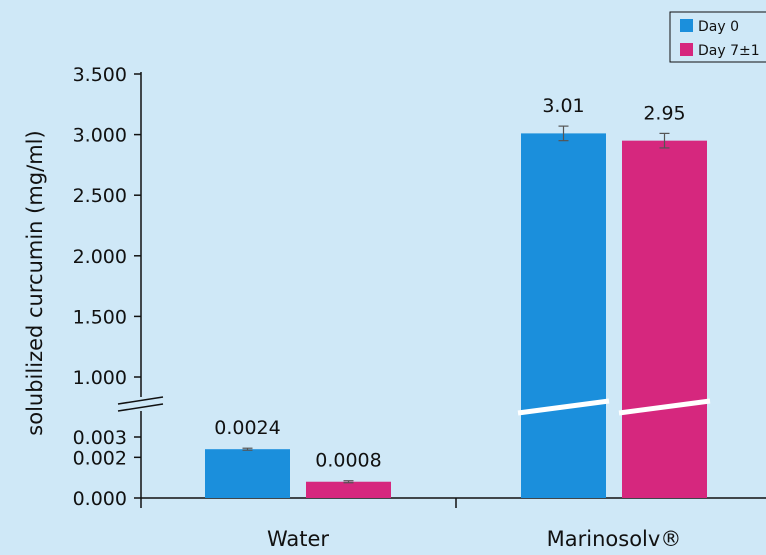  I want to click on y-tick-label: 0.003, so click(100, 438).